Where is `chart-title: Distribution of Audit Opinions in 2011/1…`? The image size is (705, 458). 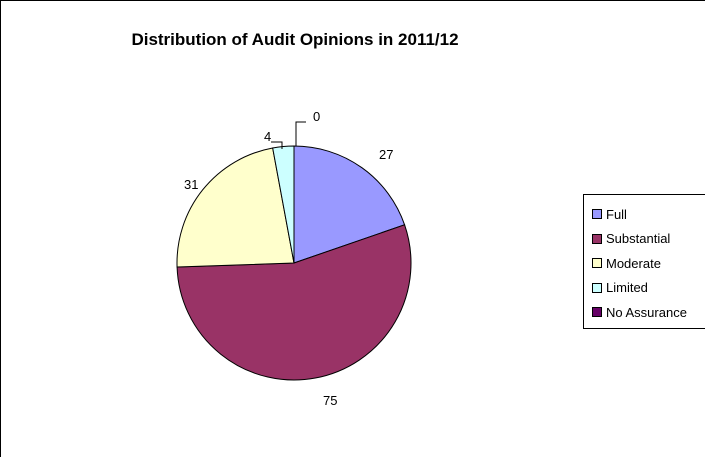 chart-title: Distribution of Audit Opinions in 2011/1… is located at coordinates (295, 39).